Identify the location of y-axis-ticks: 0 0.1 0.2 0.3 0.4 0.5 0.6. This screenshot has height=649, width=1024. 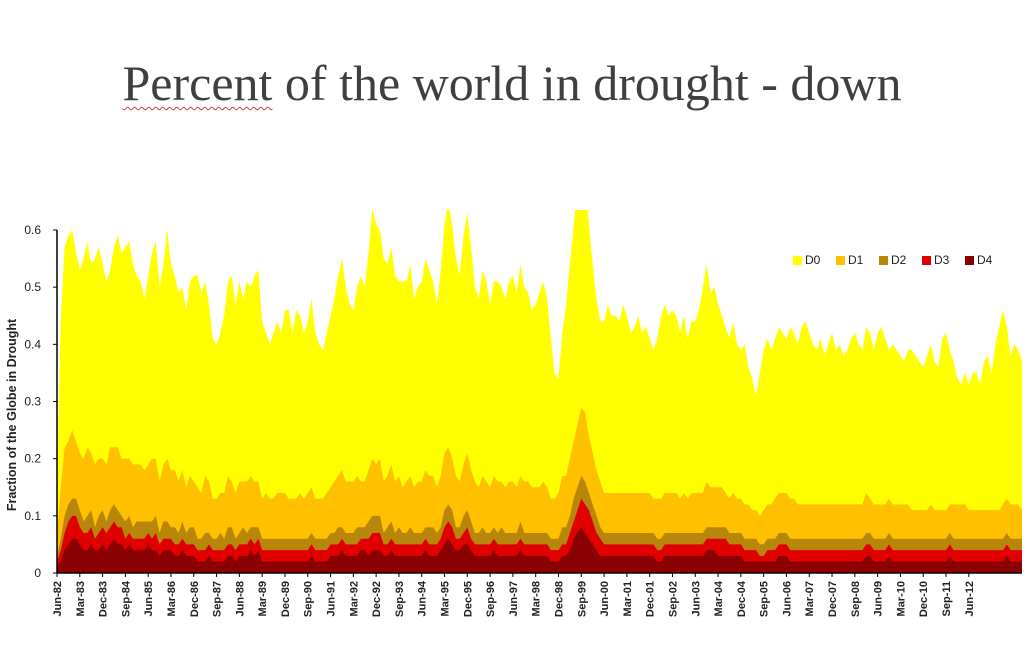
(40, 401).